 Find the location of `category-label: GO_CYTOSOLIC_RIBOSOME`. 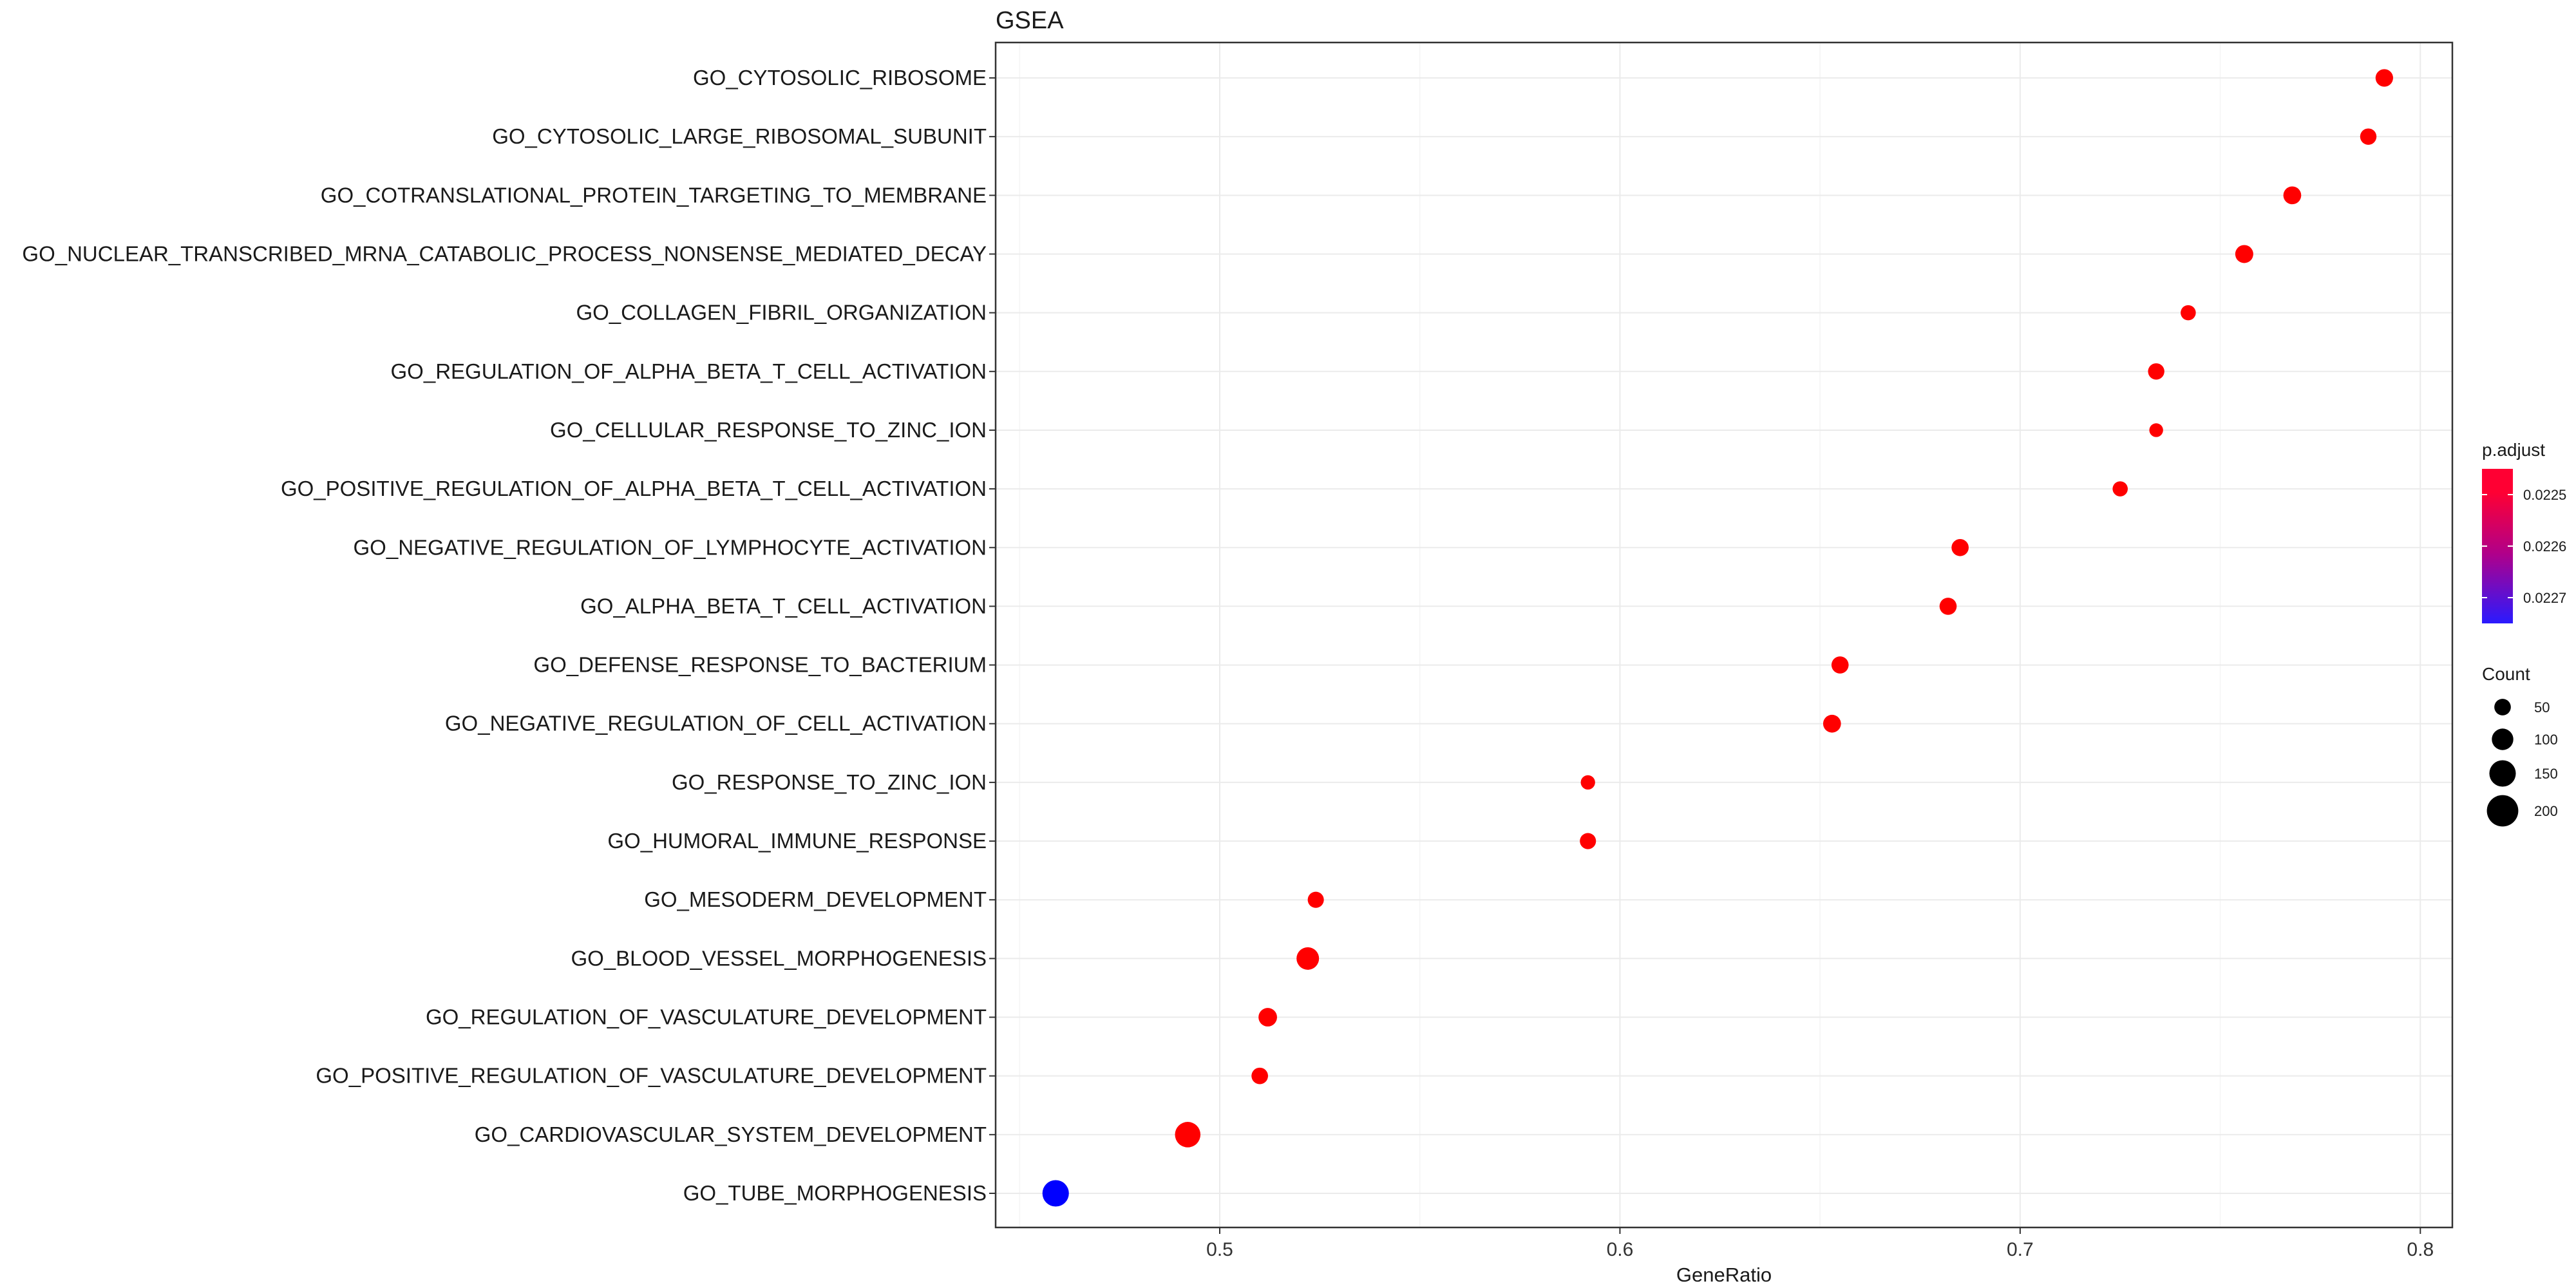

category-label: GO_CYTOSOLIC_RIBOSOME is located at coordinates (840, 78).